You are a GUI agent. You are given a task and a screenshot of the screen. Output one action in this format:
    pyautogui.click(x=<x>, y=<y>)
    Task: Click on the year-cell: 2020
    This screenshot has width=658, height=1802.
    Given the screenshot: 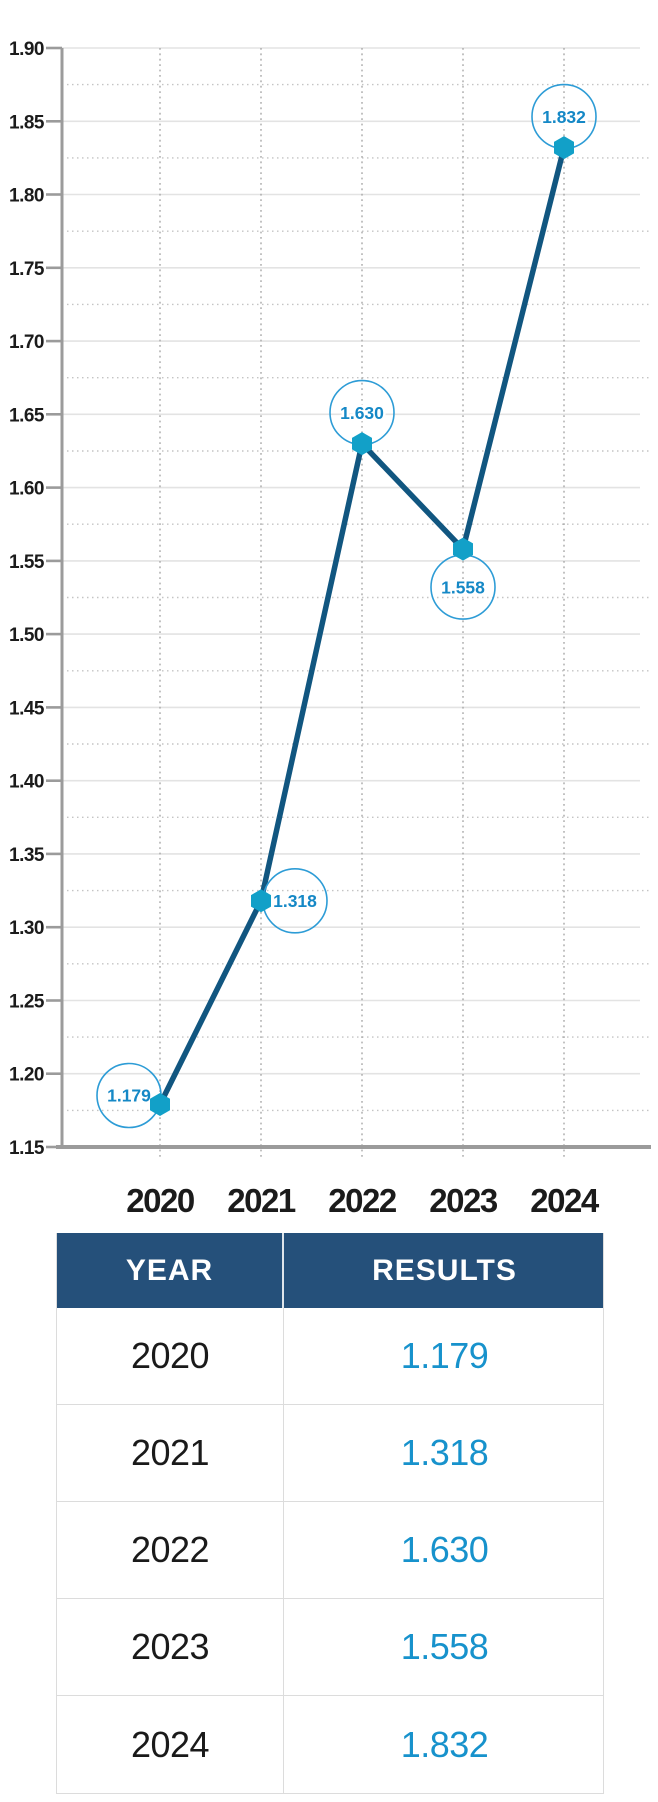 What is the action you would take?
    pyautogui.click(x=170, y=1356)
    